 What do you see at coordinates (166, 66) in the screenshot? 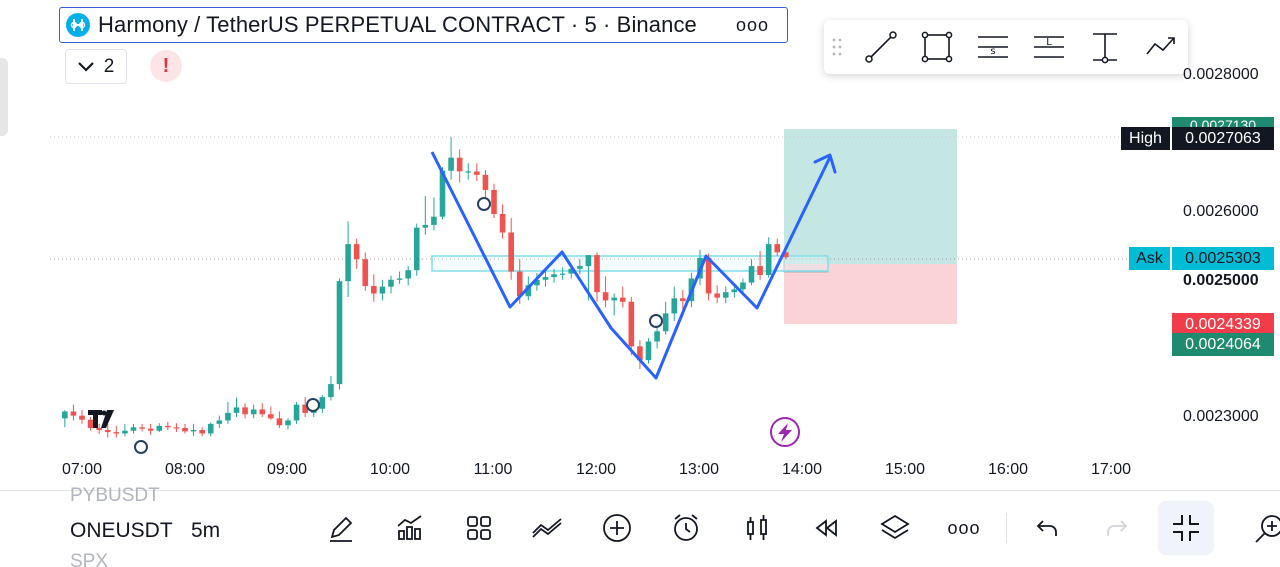
I see `alert-icon: !` at bounding box center [166, 66].